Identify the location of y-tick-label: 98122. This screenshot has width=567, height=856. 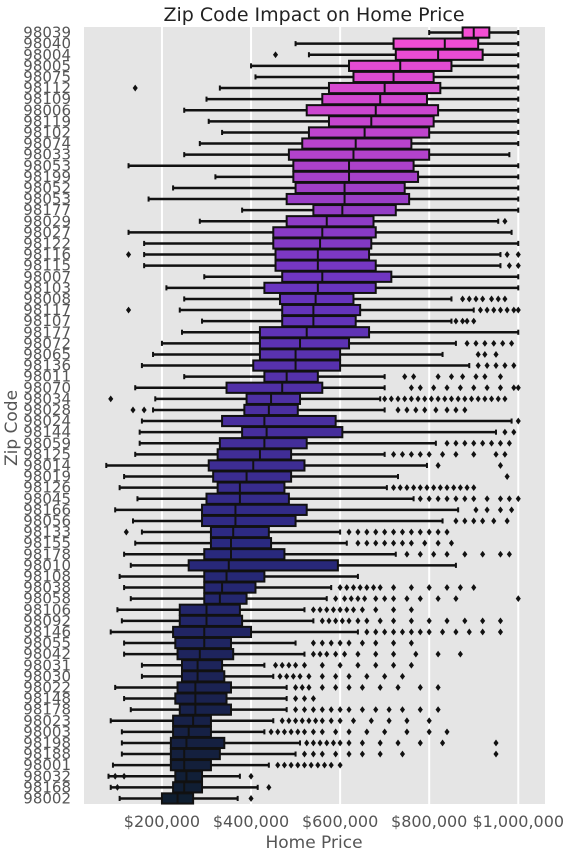
(47, 243).